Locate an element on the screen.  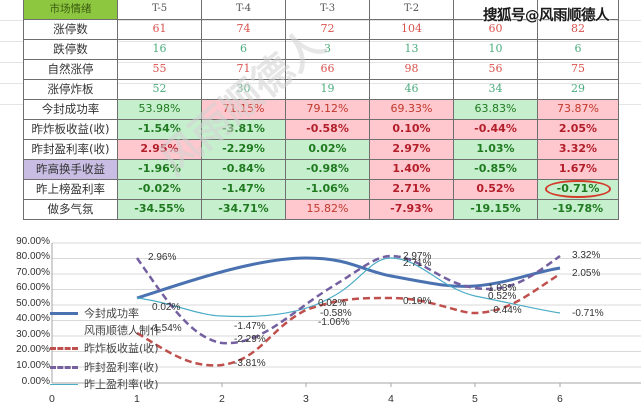
cell: -3.81% is located at coordinates (243, 129).